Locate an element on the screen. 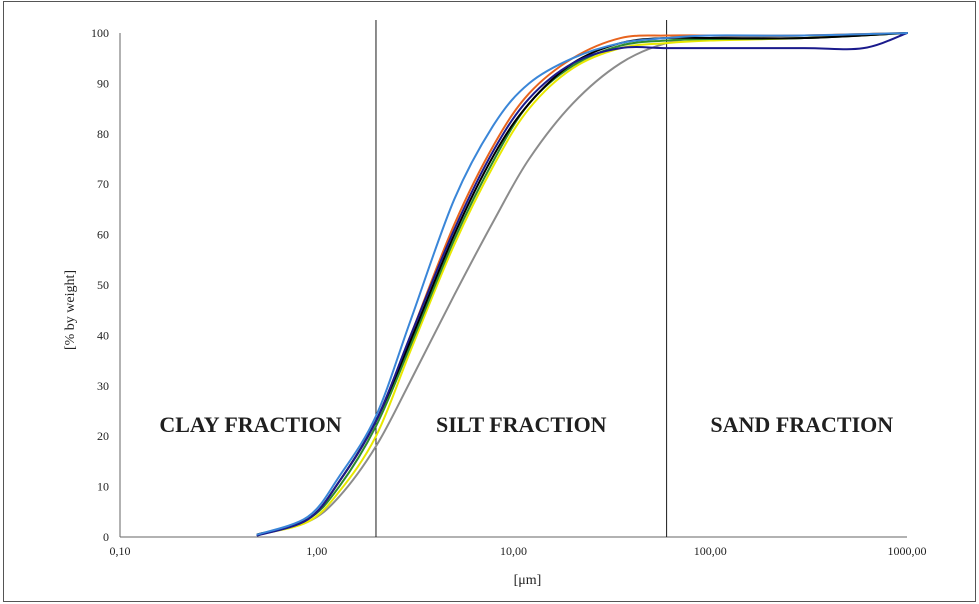 The image size is (979, 604). y-tick-label: 80 is located at coordinates (103, 134).